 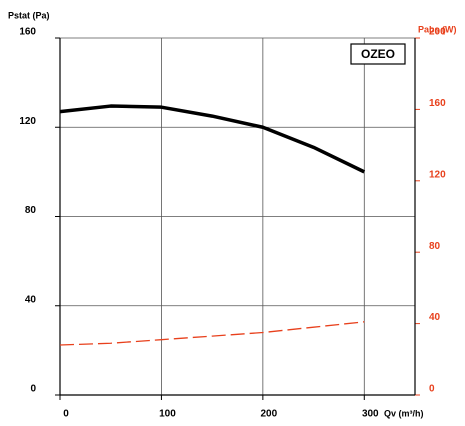 I want to click on y2-tick-label: 160, so click(x=437, y=103).